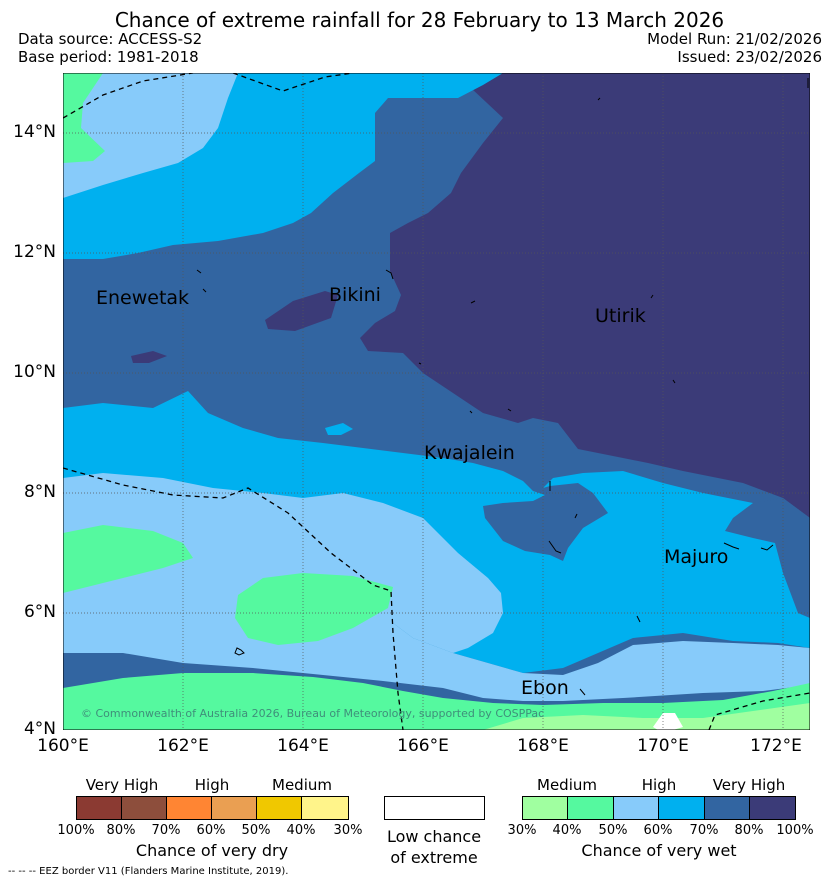 The width and height of the screenshot is (839, 885). What do you see at coordinates (668, 721) in the screenshot?
I see `low-chance-patch` at bounding box center [668, 721].